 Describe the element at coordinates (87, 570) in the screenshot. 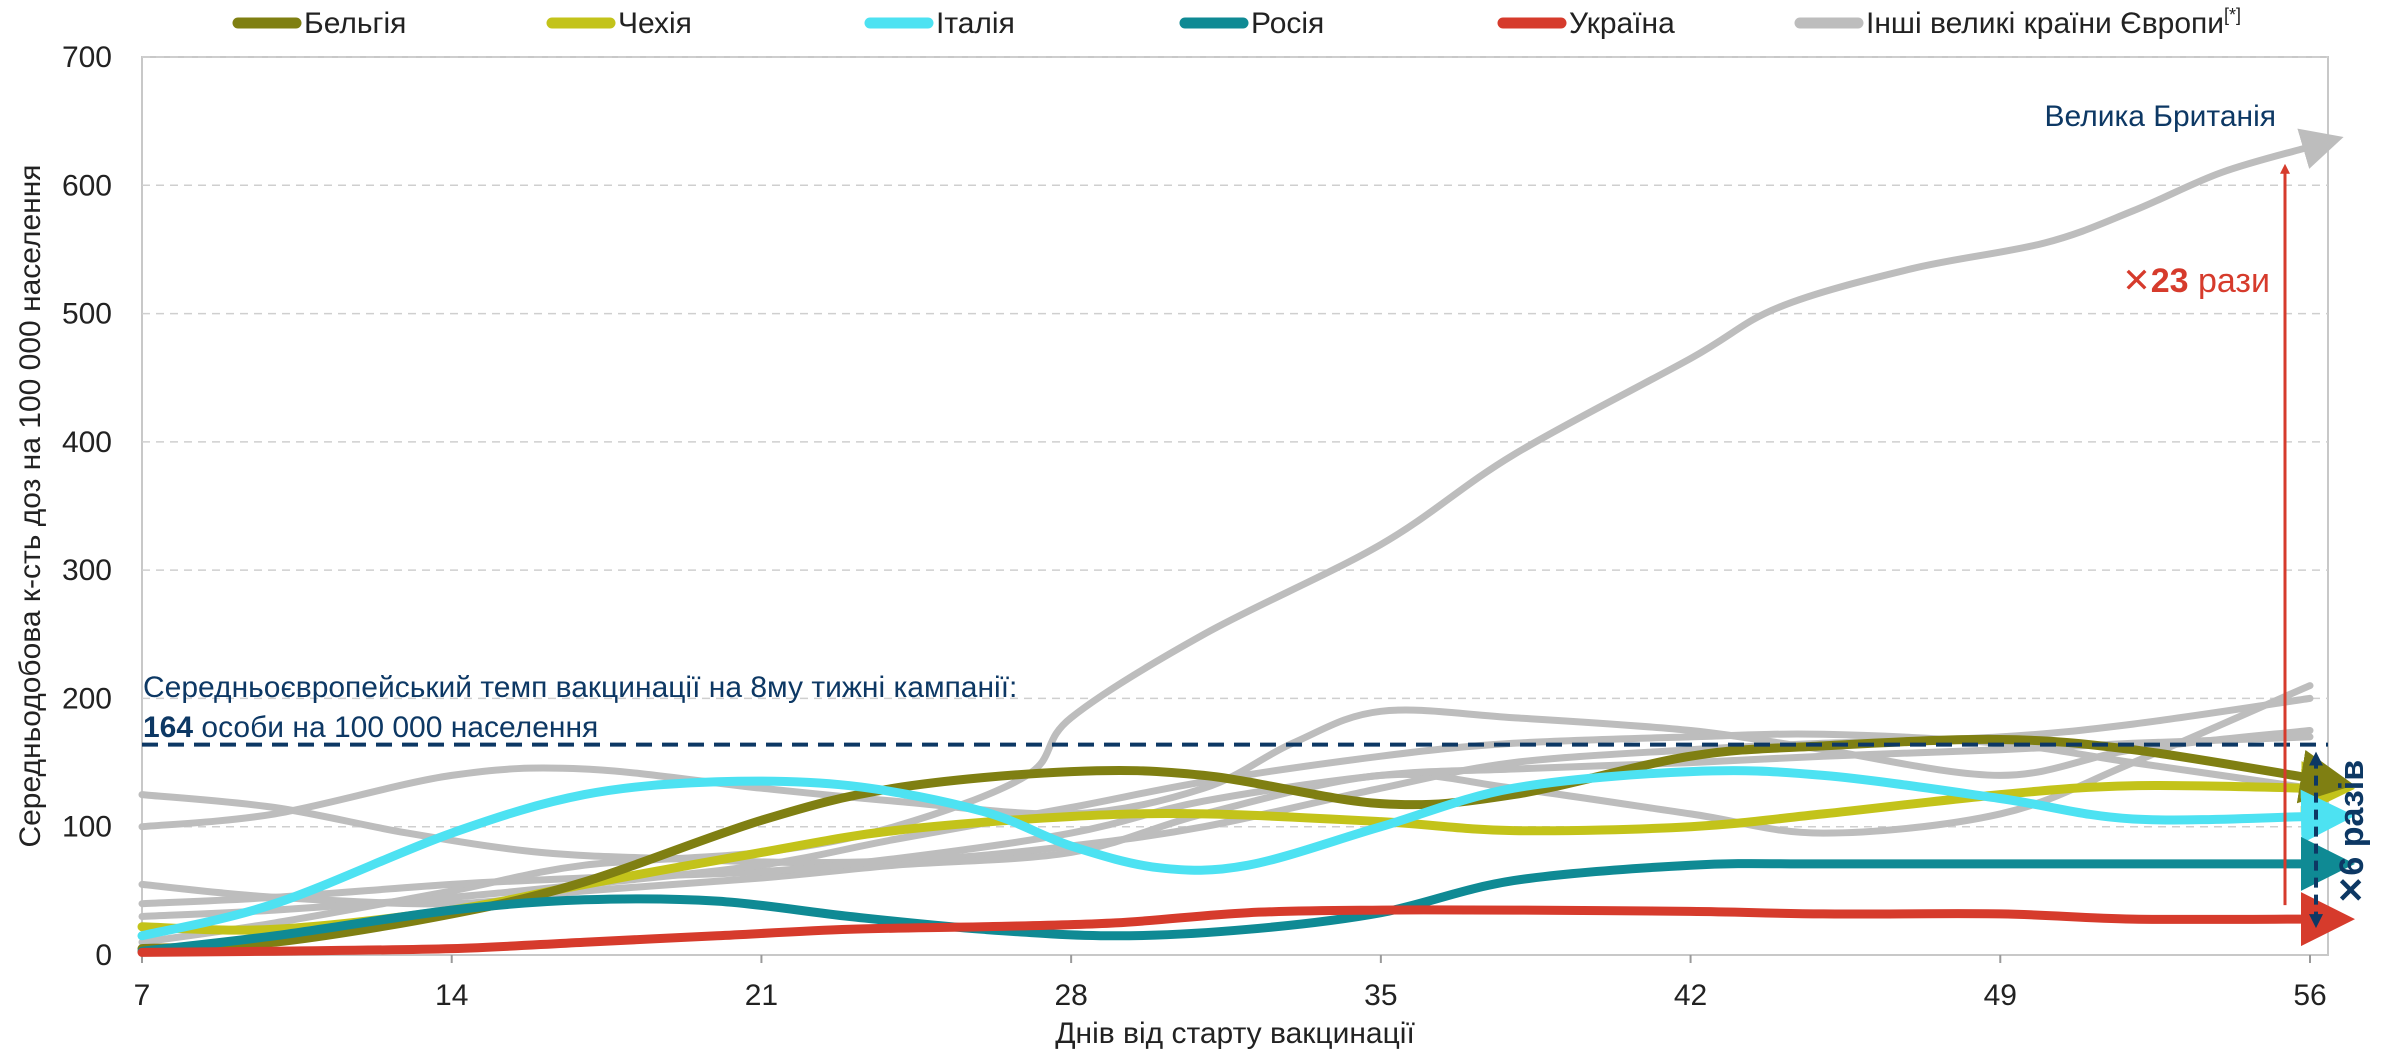

I see `y-tick-label: 300` at that location.